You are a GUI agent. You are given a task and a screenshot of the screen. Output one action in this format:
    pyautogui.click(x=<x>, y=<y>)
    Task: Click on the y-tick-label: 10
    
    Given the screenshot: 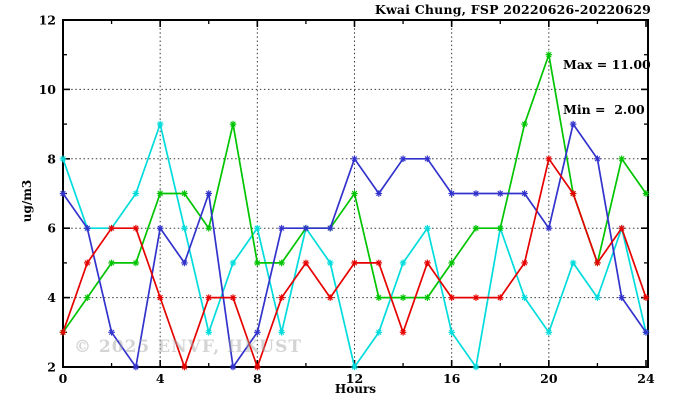 What is the action you would take?
    pyautogui.click(x=48, y=89)
    